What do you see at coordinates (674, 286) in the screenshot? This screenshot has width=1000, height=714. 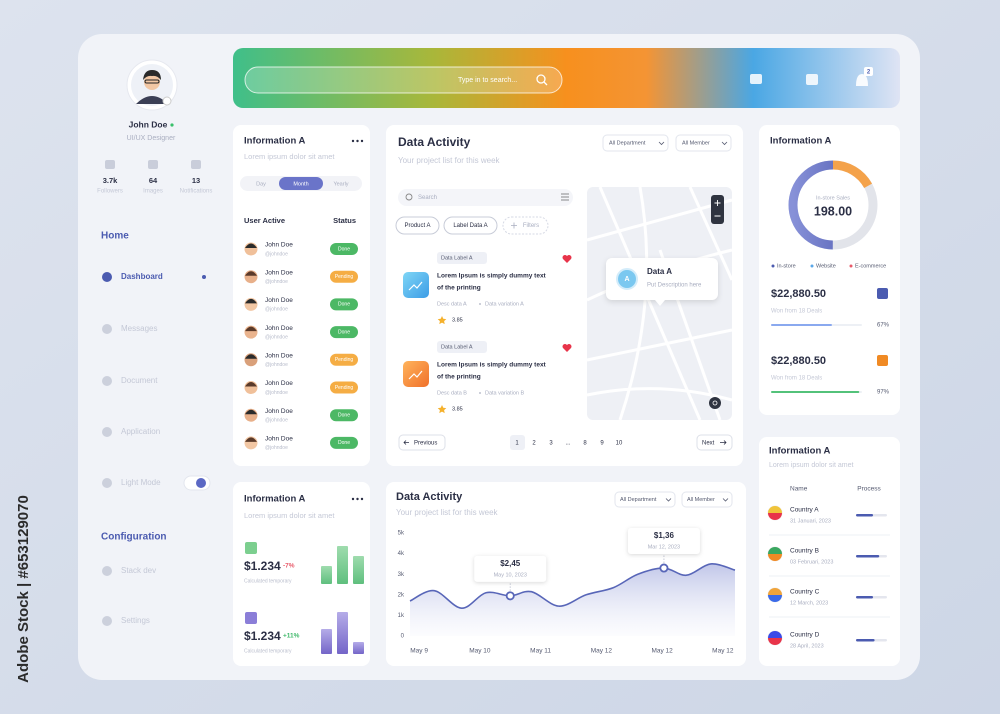 I see `map-popup-text: Put Description here` at bounding box center [674, 286].